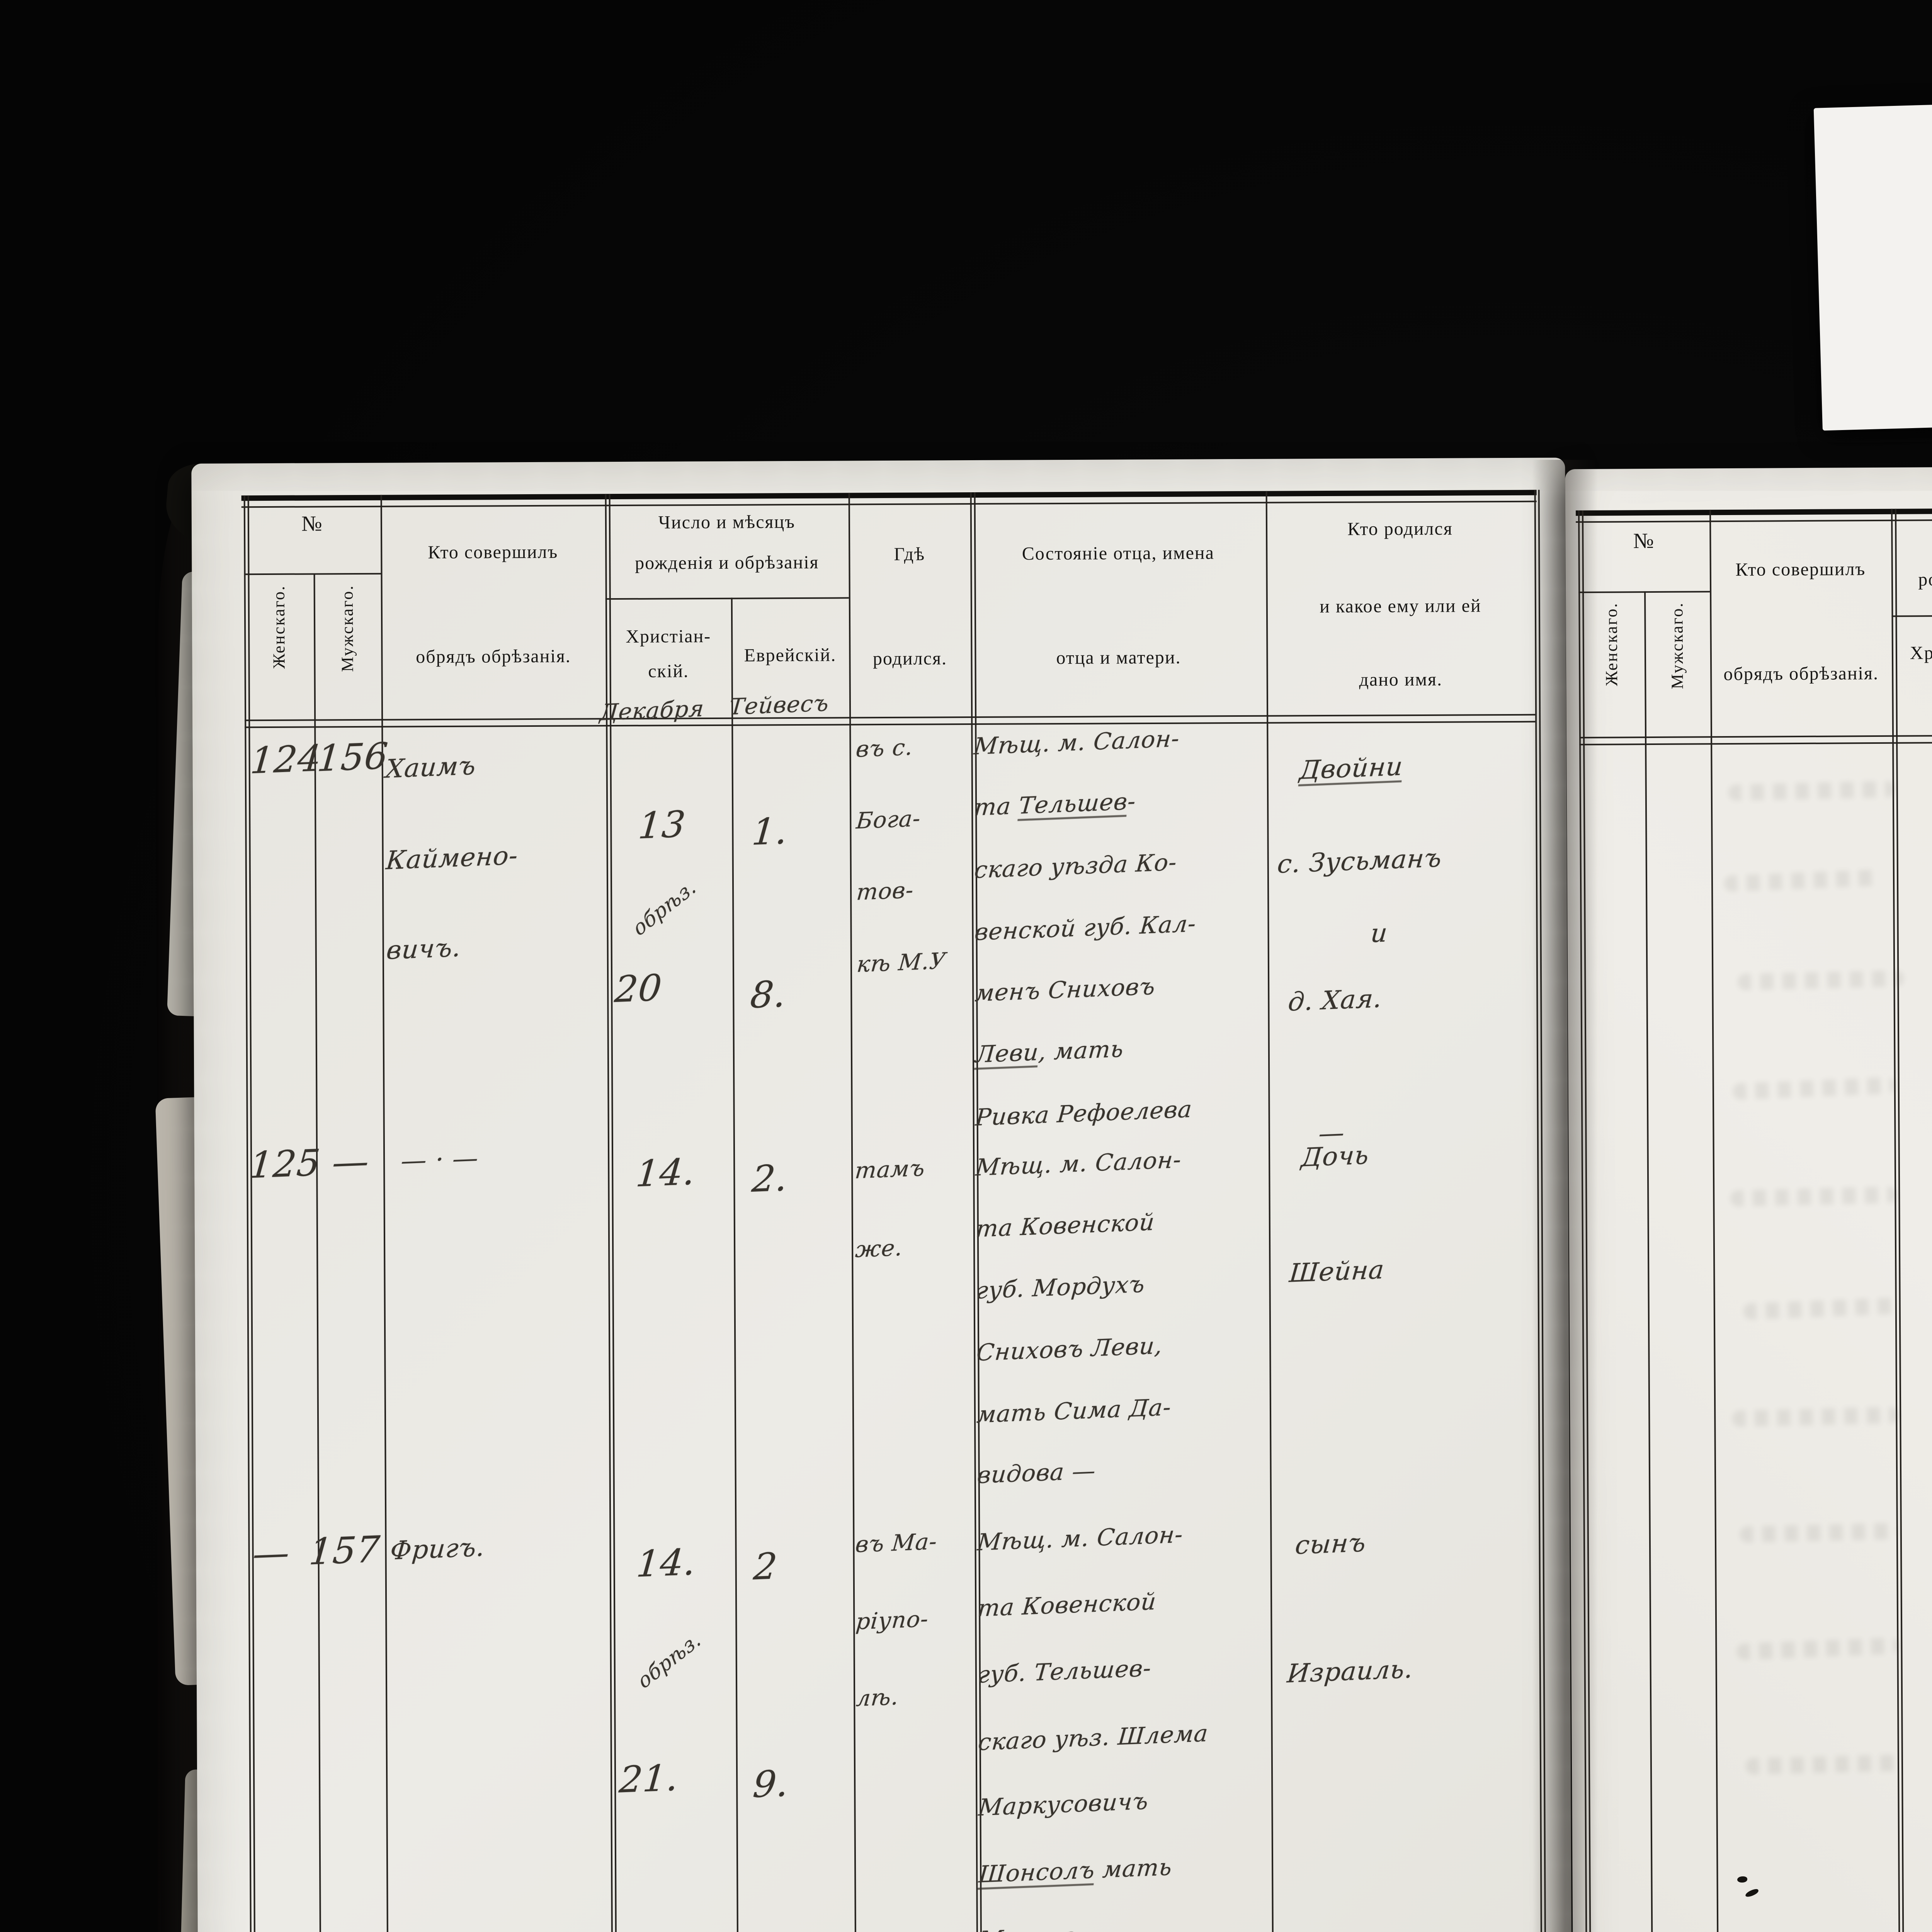 The image size is (1932, 1932). I want to click on header-performer: обрядъ обрѣзанія., so click(1801, 674).